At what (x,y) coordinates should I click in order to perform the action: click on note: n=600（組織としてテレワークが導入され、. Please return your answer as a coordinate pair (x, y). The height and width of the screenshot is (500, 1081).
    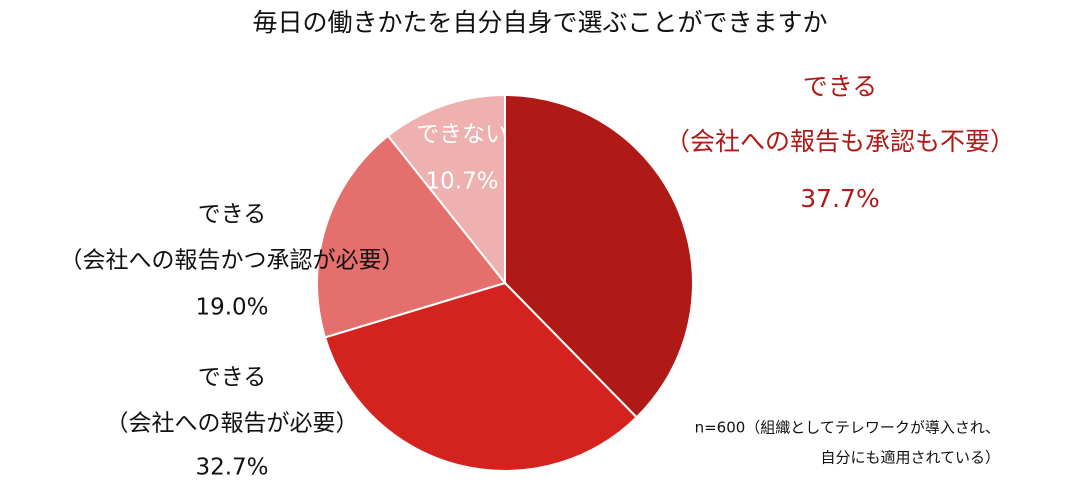
    Looking at the image, I should click on (847, 428).